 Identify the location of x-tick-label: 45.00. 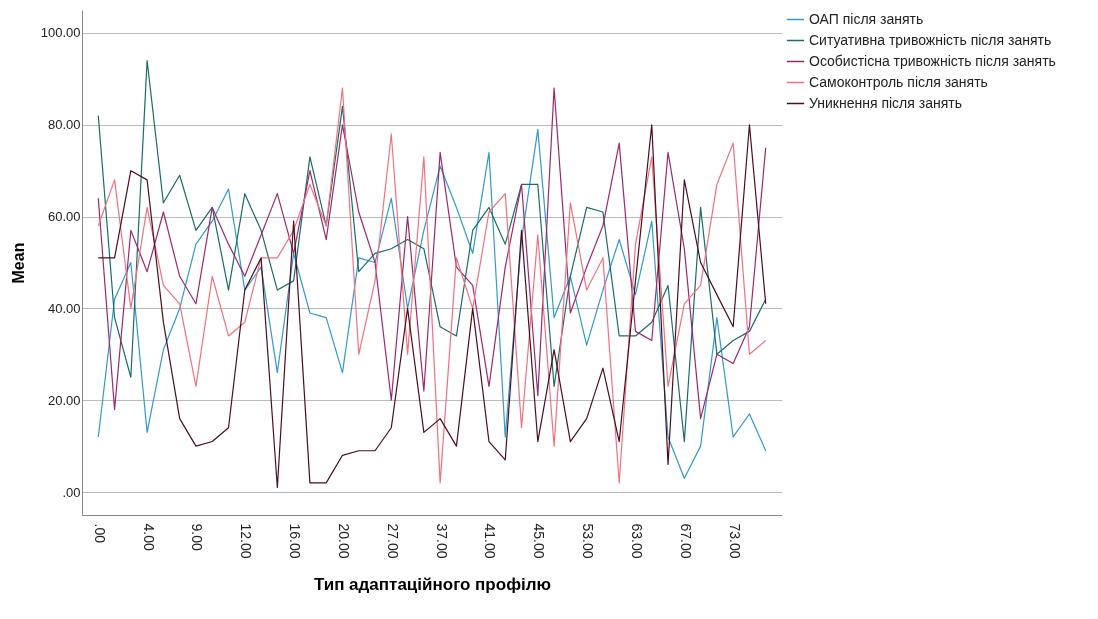
(539, 541).